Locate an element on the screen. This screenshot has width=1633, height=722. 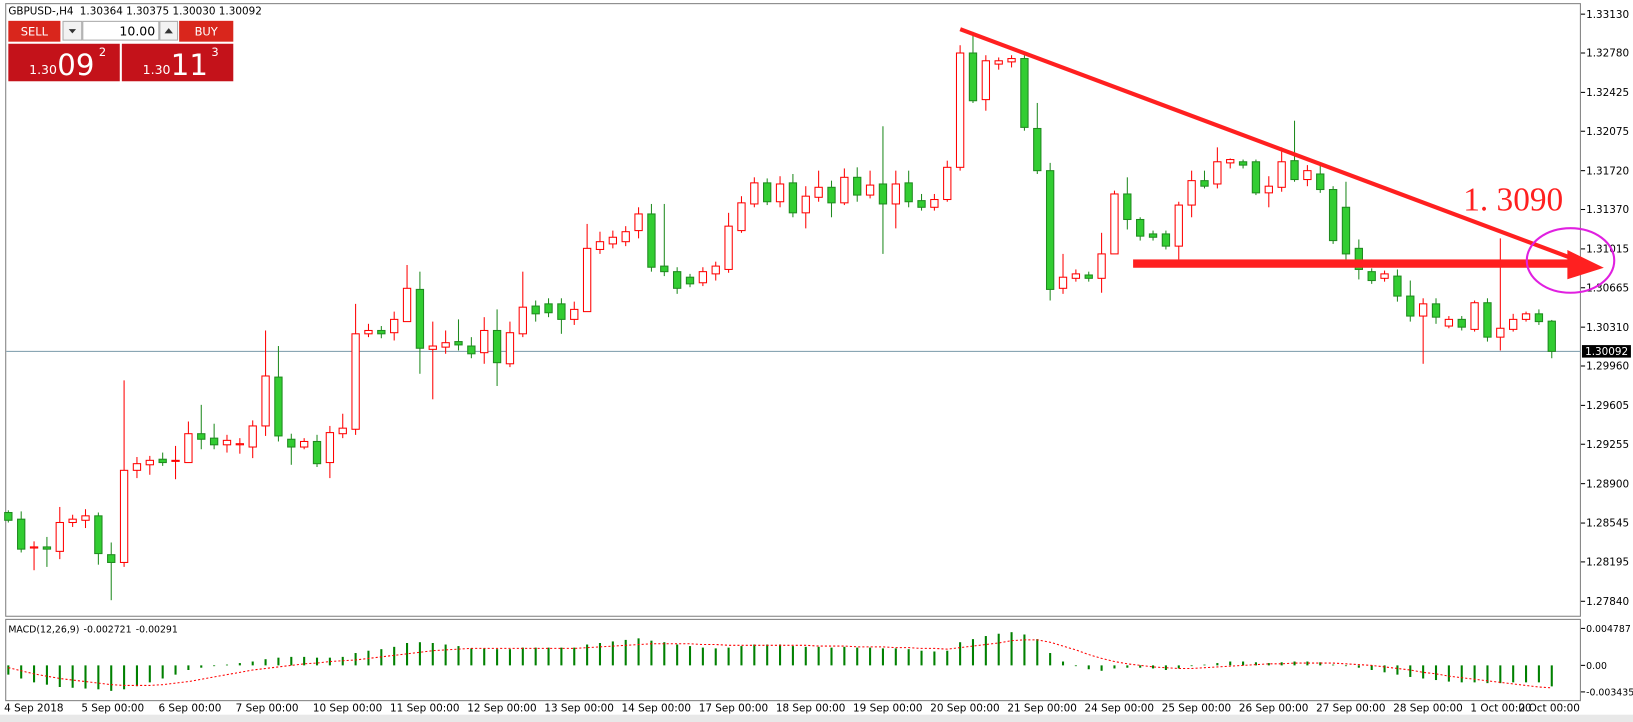
x-tick-label: 28 Sep 00:00 is located at coordinates (1427, 709).